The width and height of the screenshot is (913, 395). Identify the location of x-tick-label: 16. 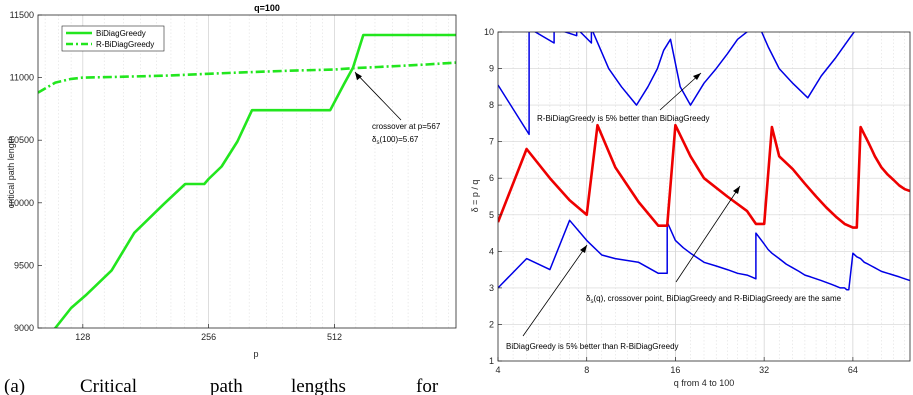
(675, 370).